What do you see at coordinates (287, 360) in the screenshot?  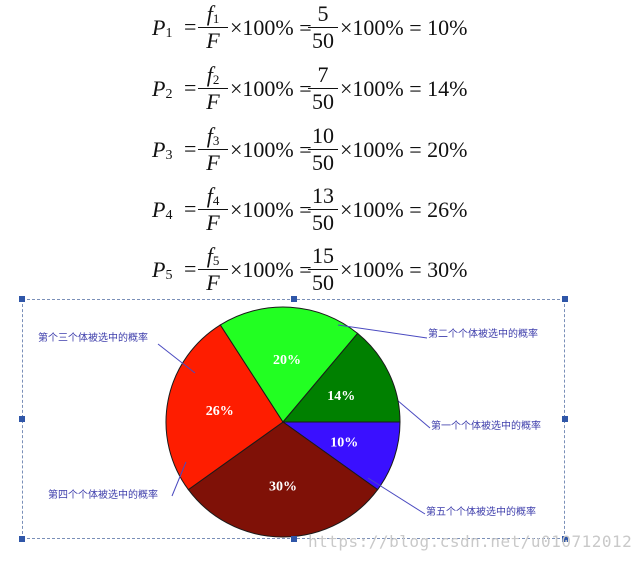 I see `slice-value-label: 20%` at bounding box center [287, 360].